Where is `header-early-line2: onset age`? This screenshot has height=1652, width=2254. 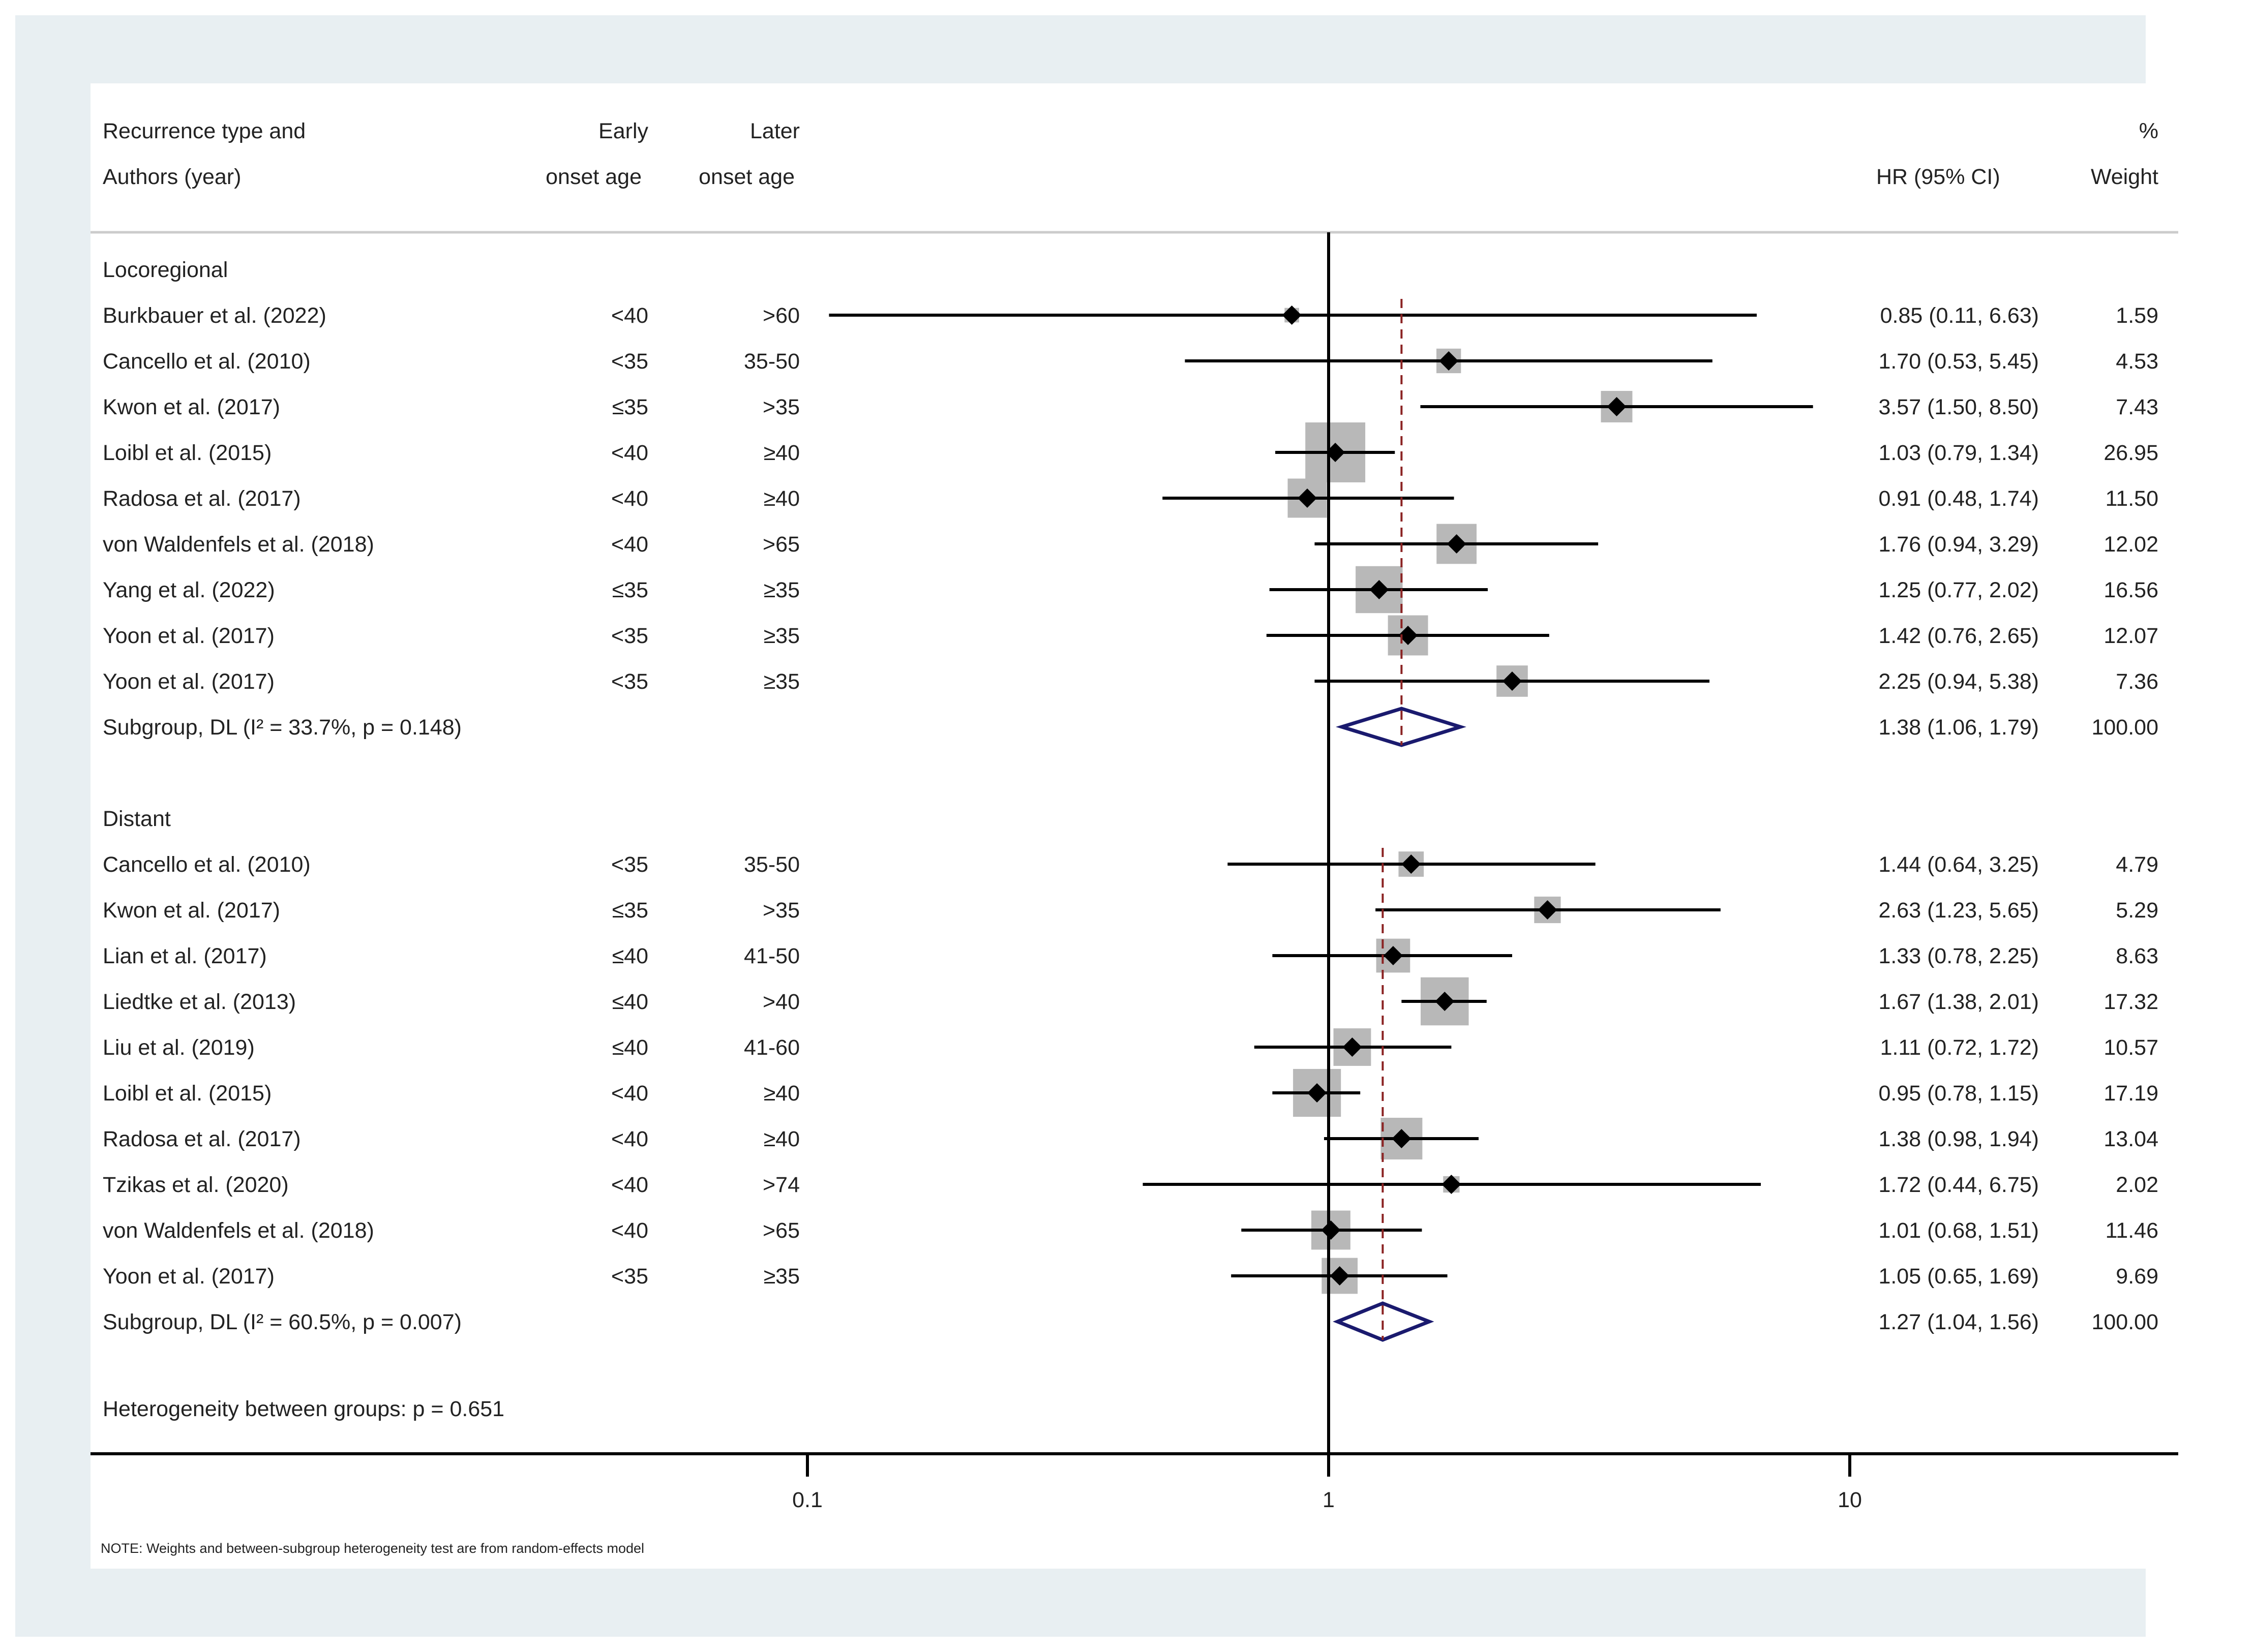
header-early-line2: onset age is located at coordinates (594, 177).